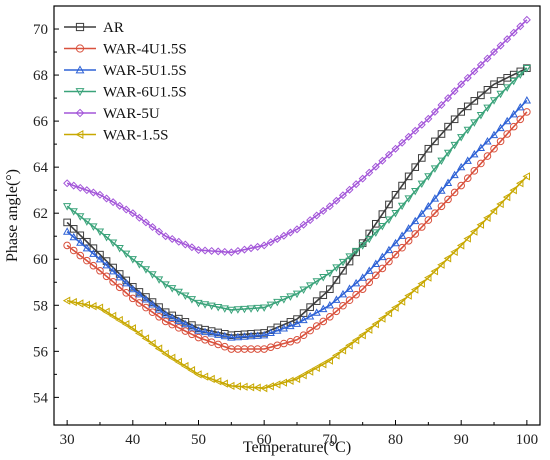 This screenshot has height=460, width=550. What do you see at coordinates (145, 93) in the screenshot?
I see `legend-label: WAR-6U1.5S` at bounding box center [145, 93].